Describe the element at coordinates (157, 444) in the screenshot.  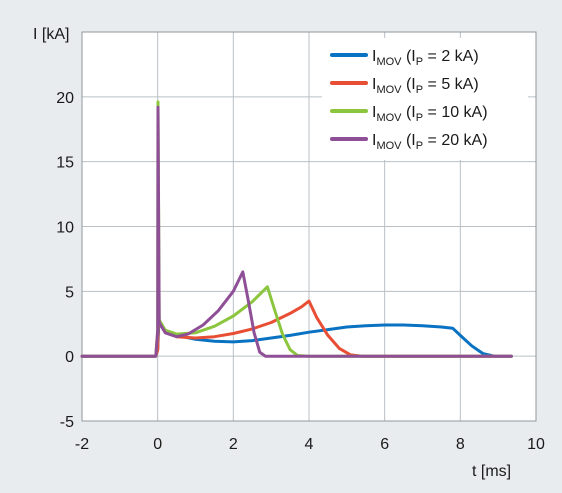
I see `x-tick-label: 0` at that location.